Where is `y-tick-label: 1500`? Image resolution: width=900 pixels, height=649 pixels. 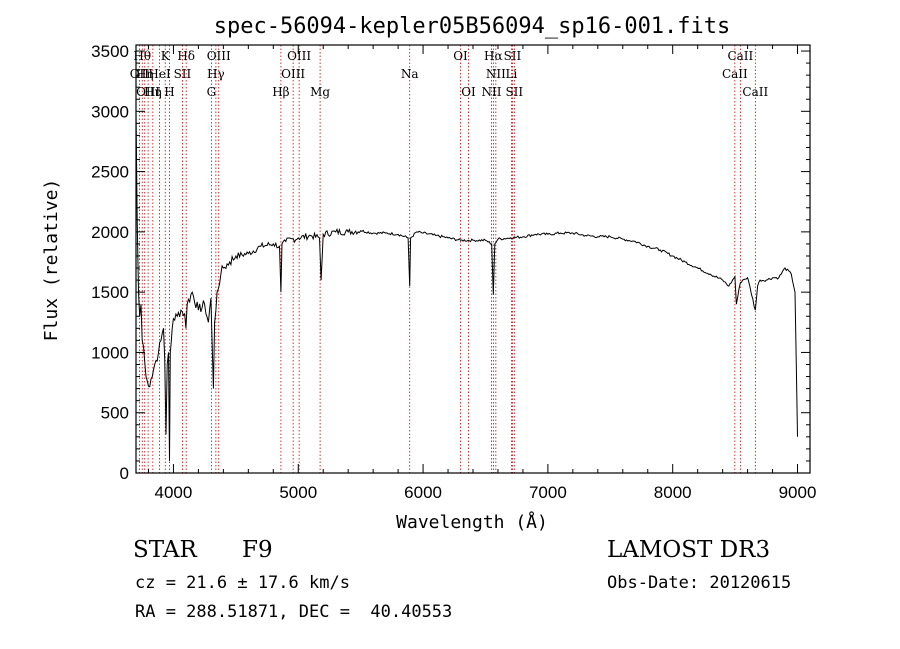
y-tick-label: 1500 is located at coordinates (110, 292).